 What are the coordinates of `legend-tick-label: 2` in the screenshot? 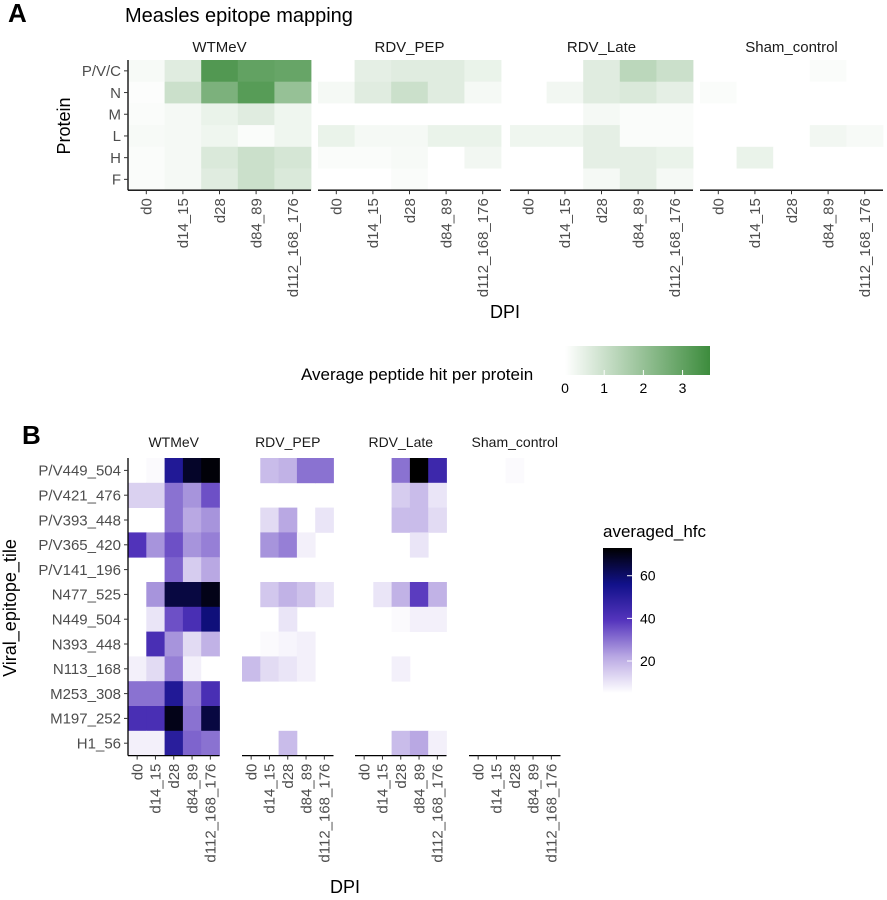 It's located at (643, 388).